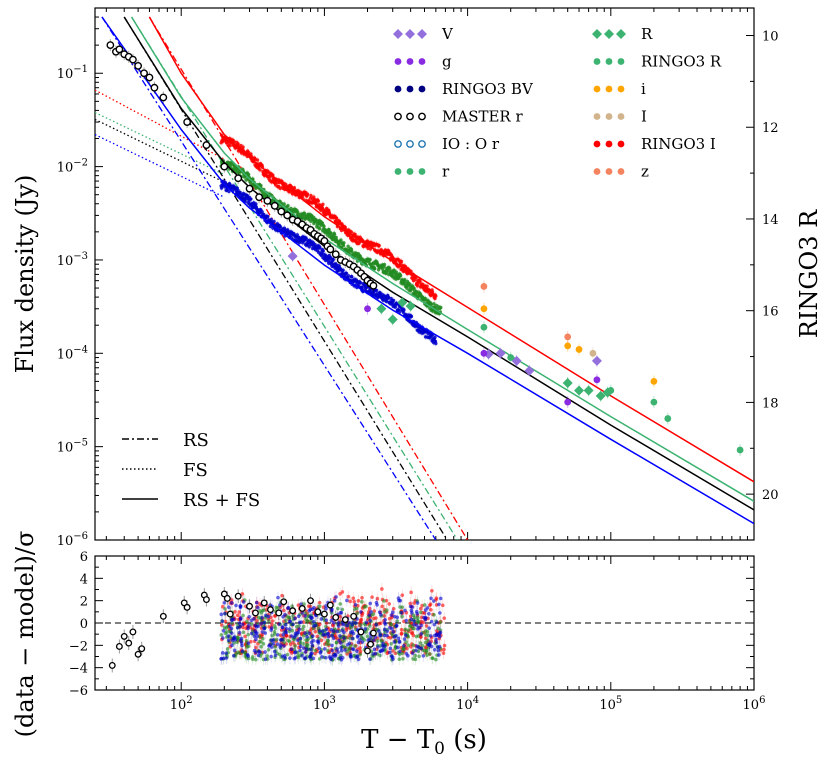 This screenshot has height=762, width=831. What do you see at coordinates (80, 536) in the screenshot?
I see `y-tick-label-exp: −6` at bounding box center [80, 536].